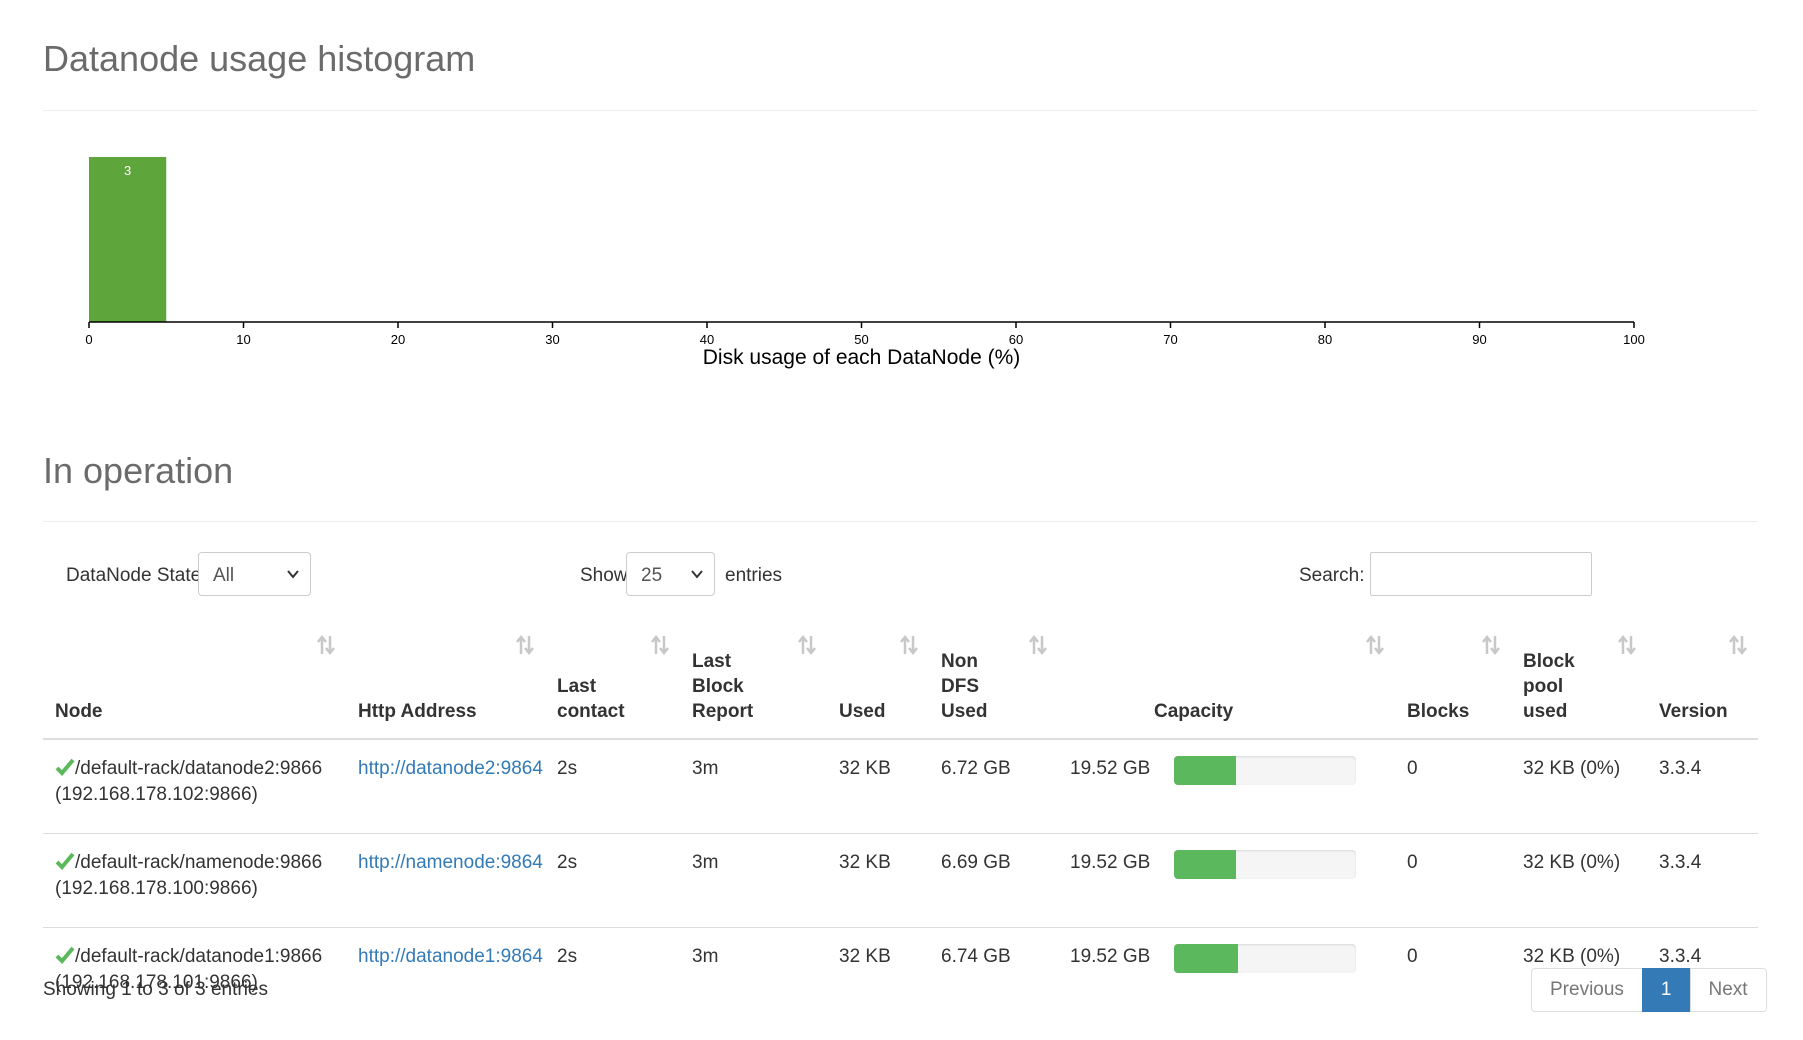 Image resolution: width=1803 pixels, height=1040 pixels. I want to click on datanode-state-label: DataNode State, so click(134, 575).